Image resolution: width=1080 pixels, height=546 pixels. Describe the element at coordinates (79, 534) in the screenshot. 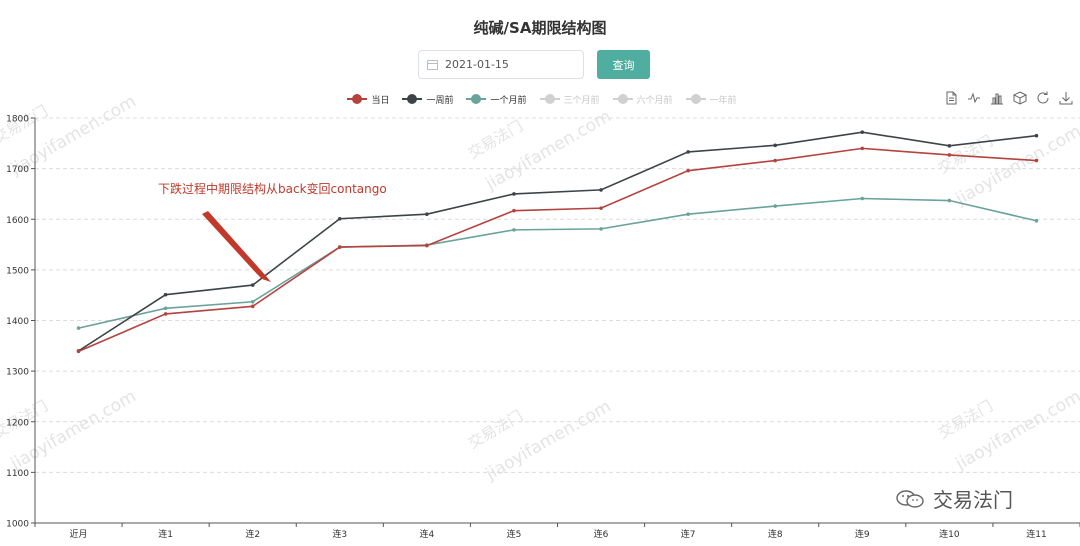

I see `x-tick-label: 近月` at that location.